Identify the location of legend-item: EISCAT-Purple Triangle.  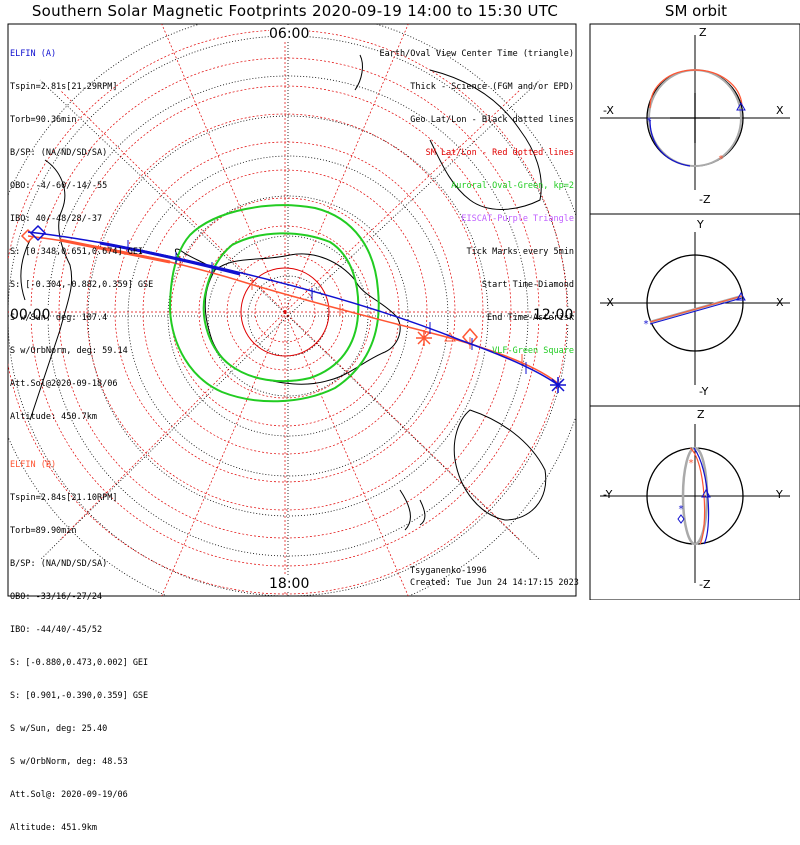
(517, 219).